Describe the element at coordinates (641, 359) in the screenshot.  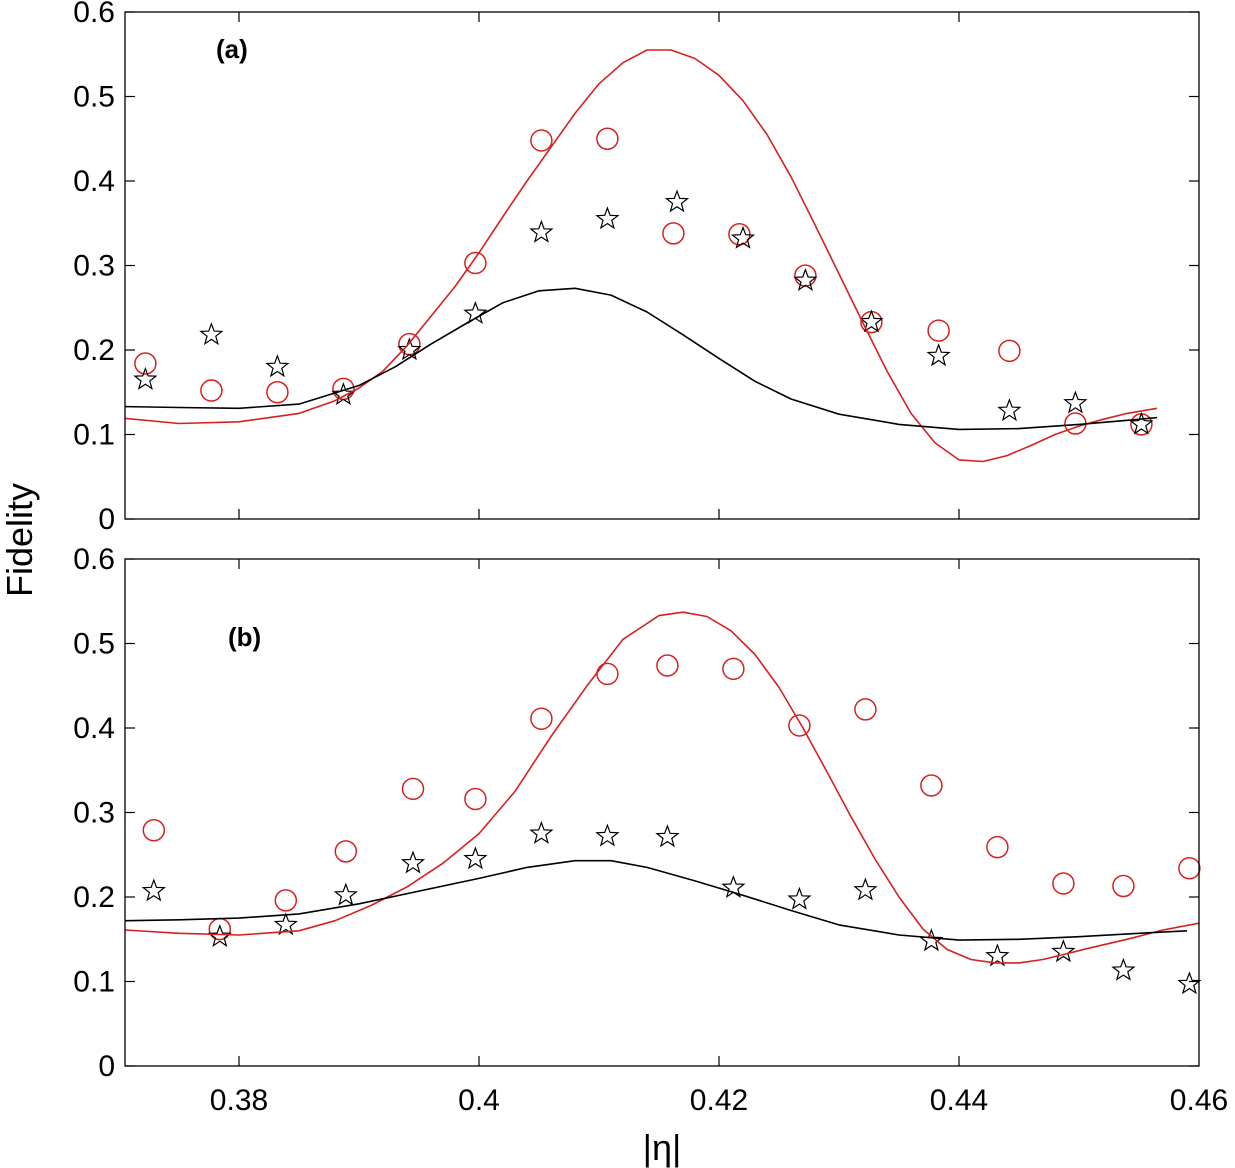
I see `panel-a-black-curve` at that location.